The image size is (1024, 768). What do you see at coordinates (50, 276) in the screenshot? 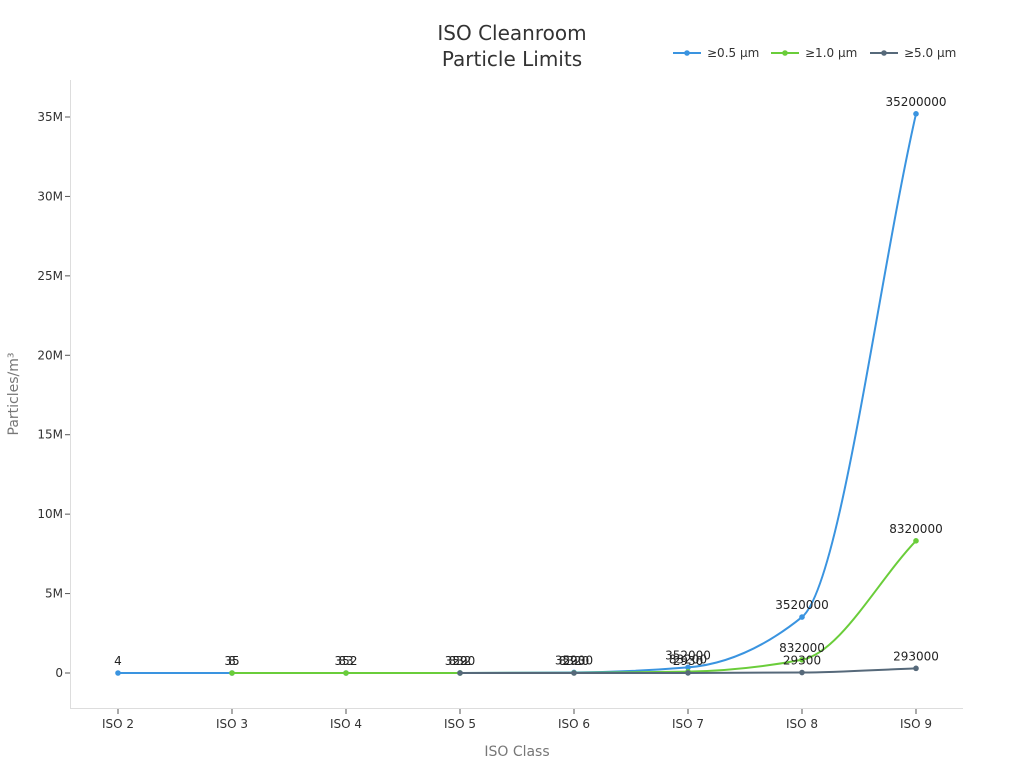
I see `y-tick-label: 25M` at bounding box center [50, 276].